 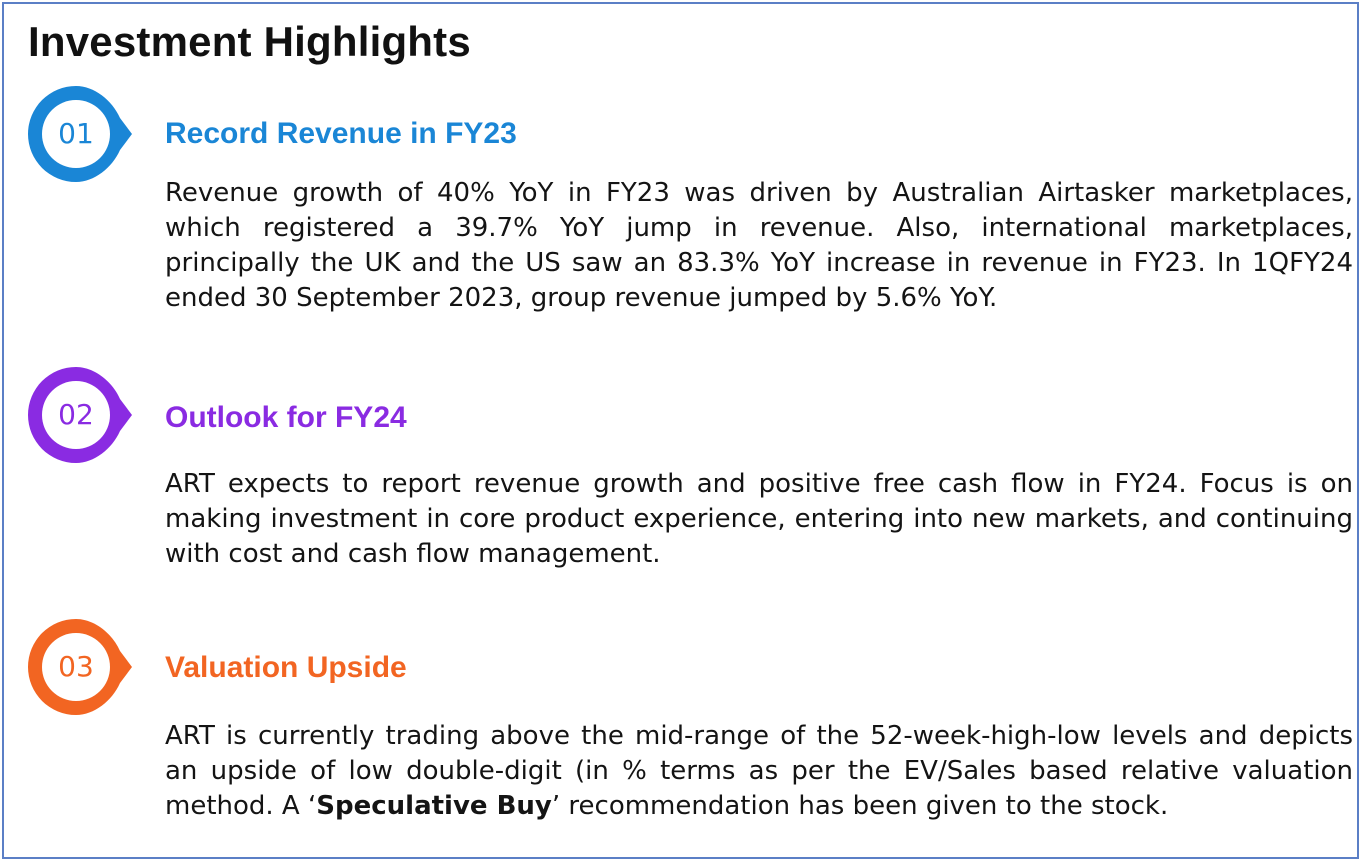 I want to click on highlight-heading-03: Valuation Upside, so click(x=286, y=667).